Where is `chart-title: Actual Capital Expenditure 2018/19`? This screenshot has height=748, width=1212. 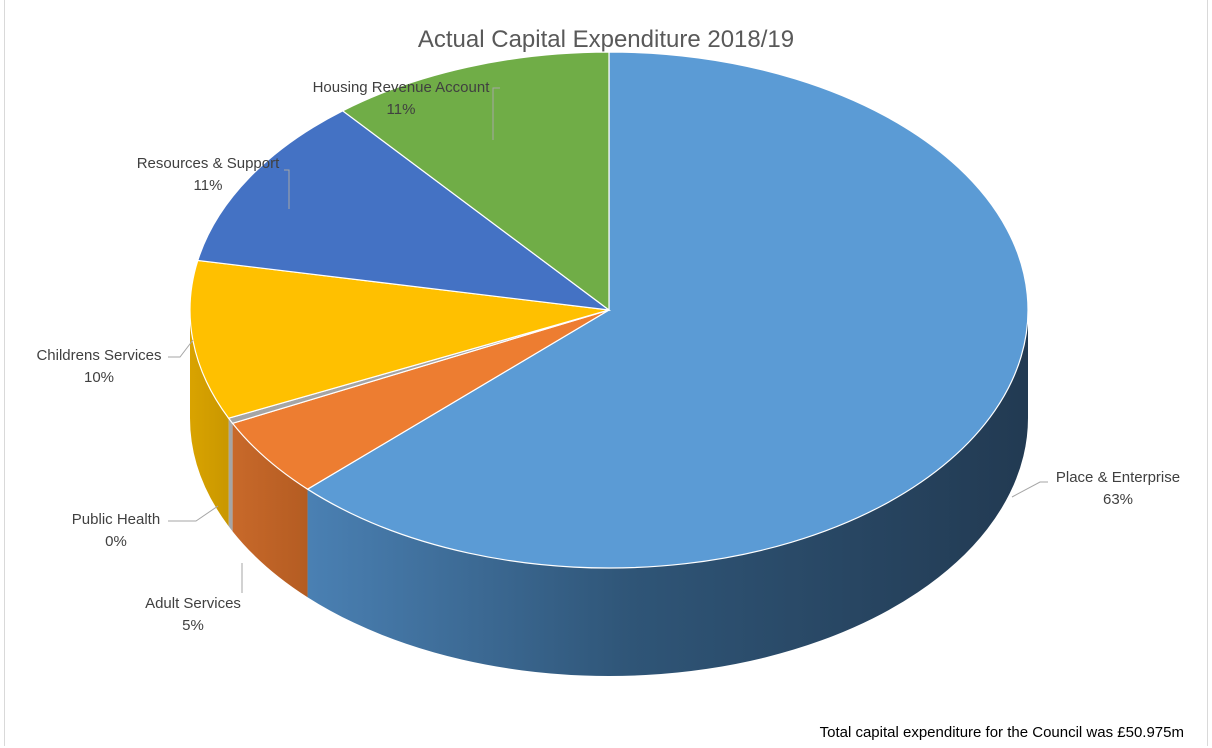
chart-title: Actual Capital Expenditure 2018/19 is located at coordinates (606, 39).